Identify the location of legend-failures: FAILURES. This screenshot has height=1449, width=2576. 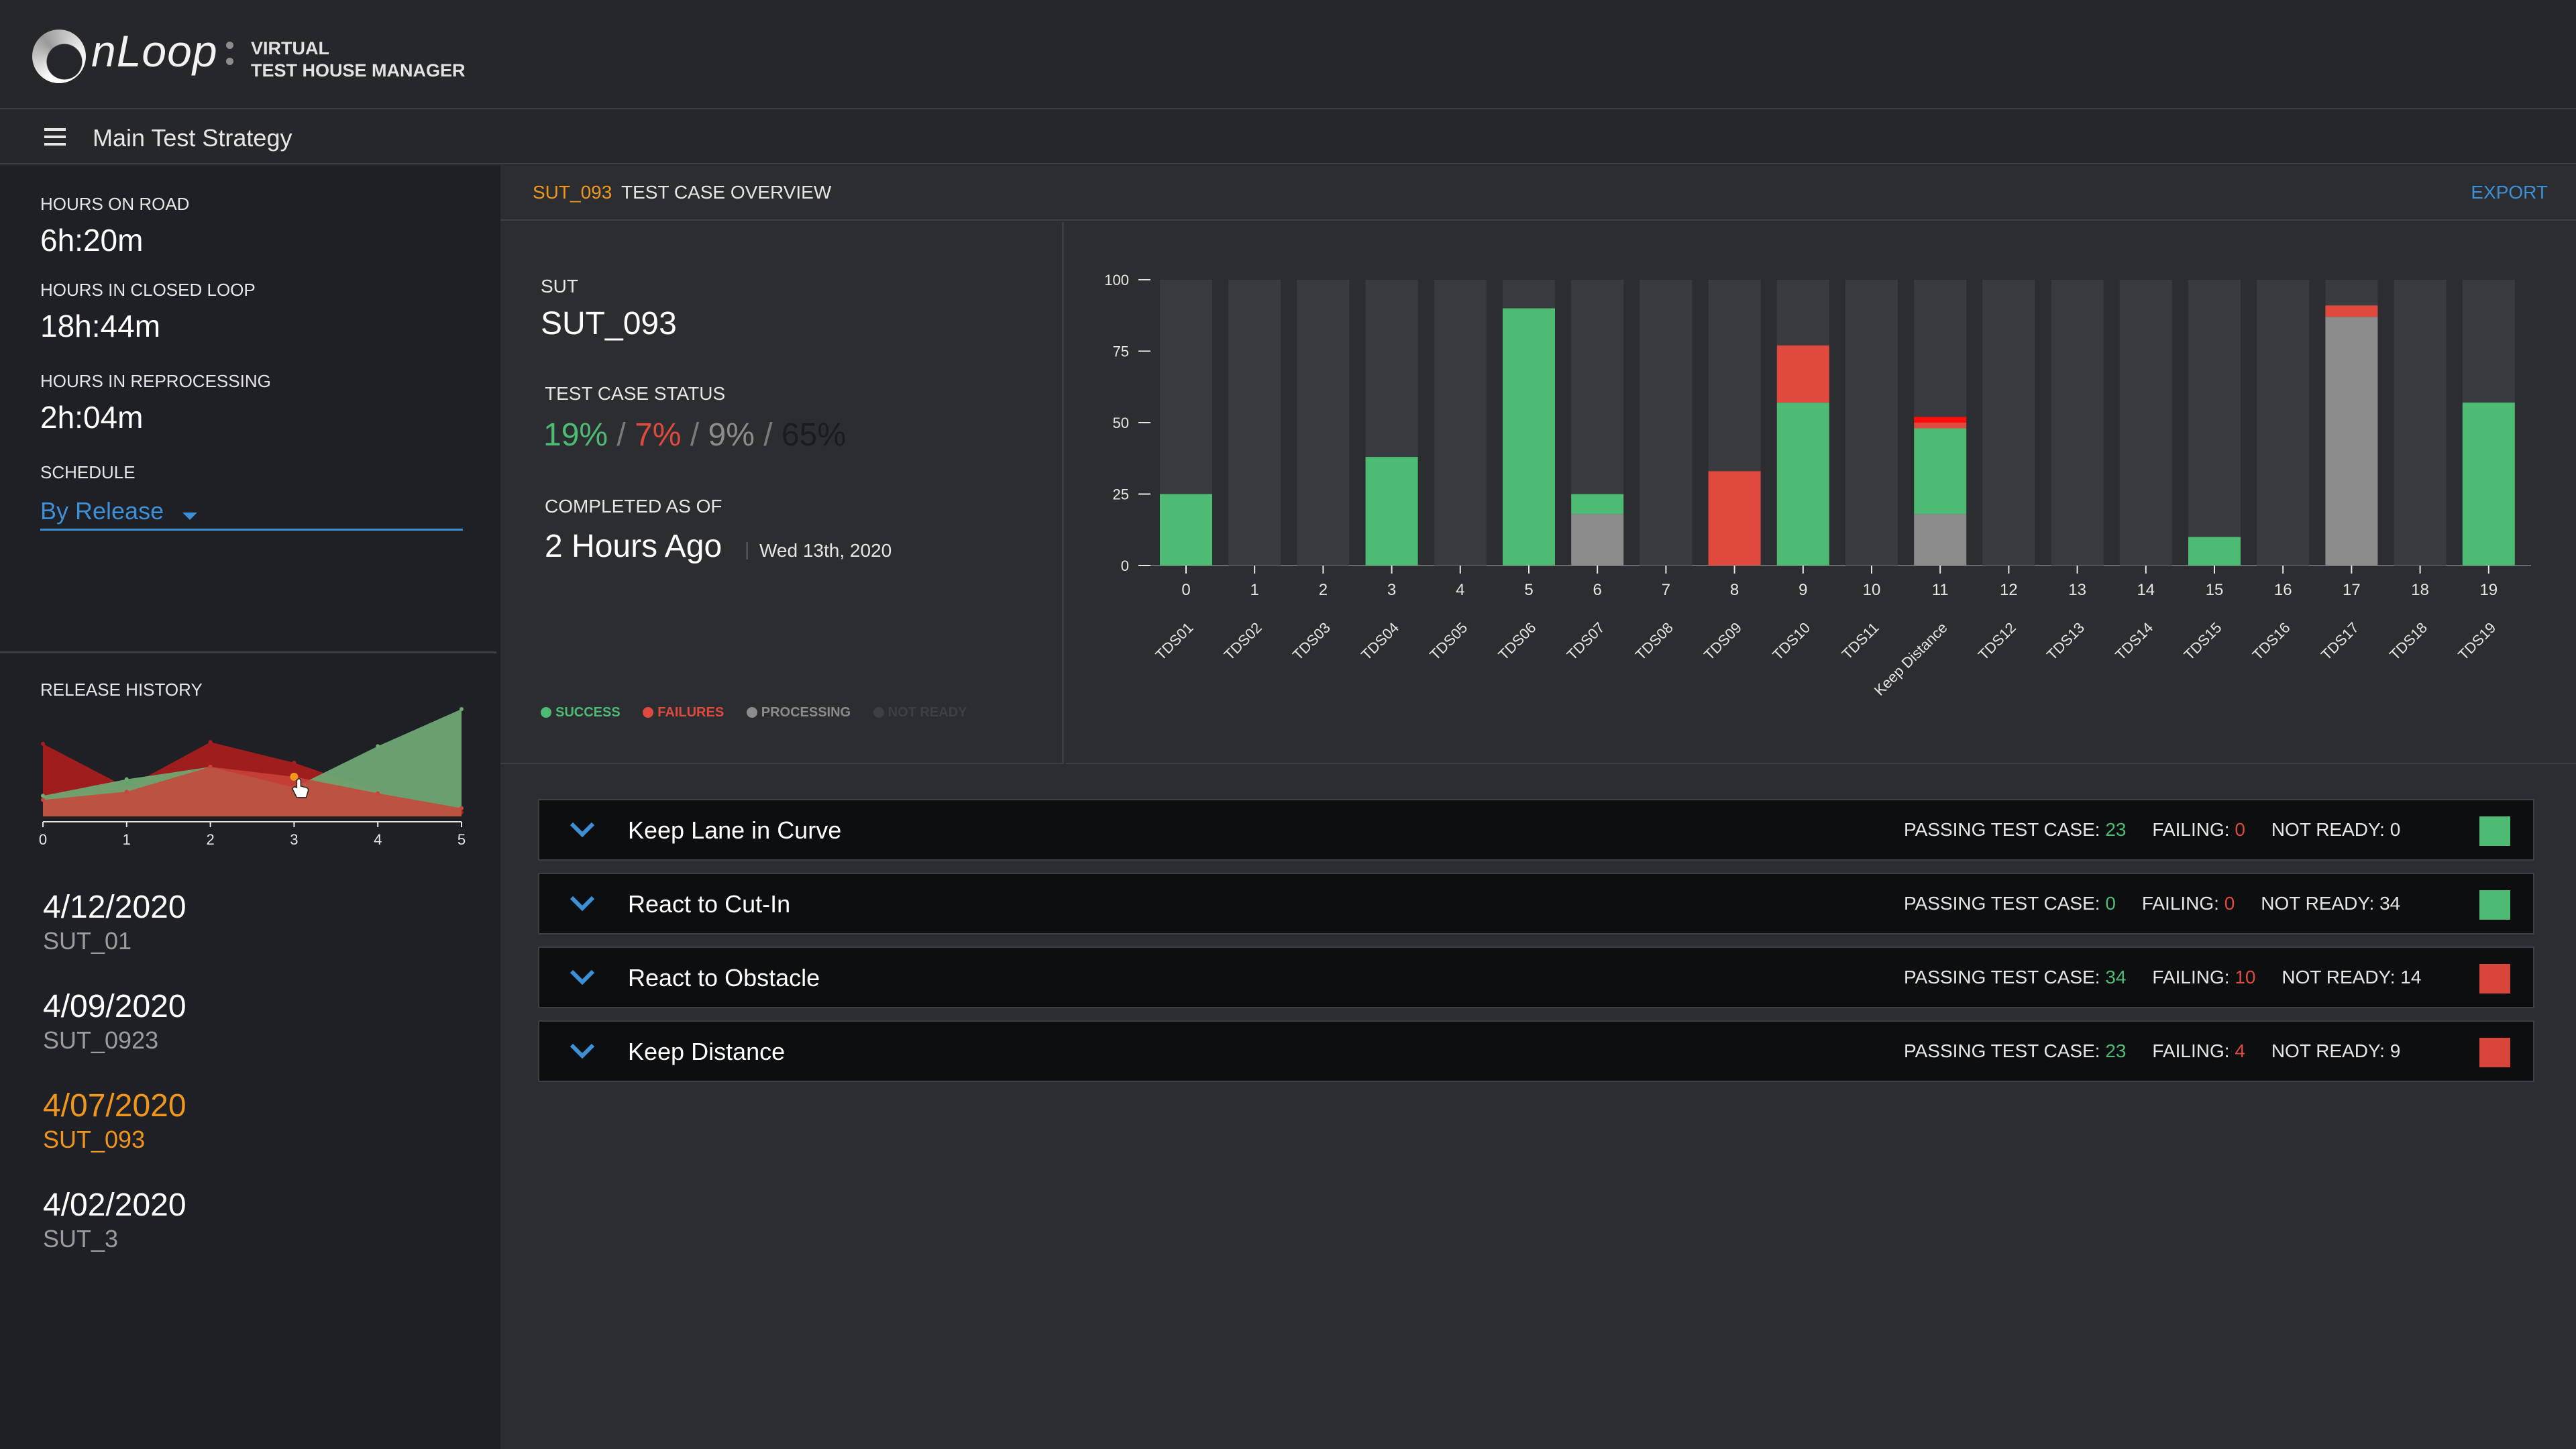
(683, 712).